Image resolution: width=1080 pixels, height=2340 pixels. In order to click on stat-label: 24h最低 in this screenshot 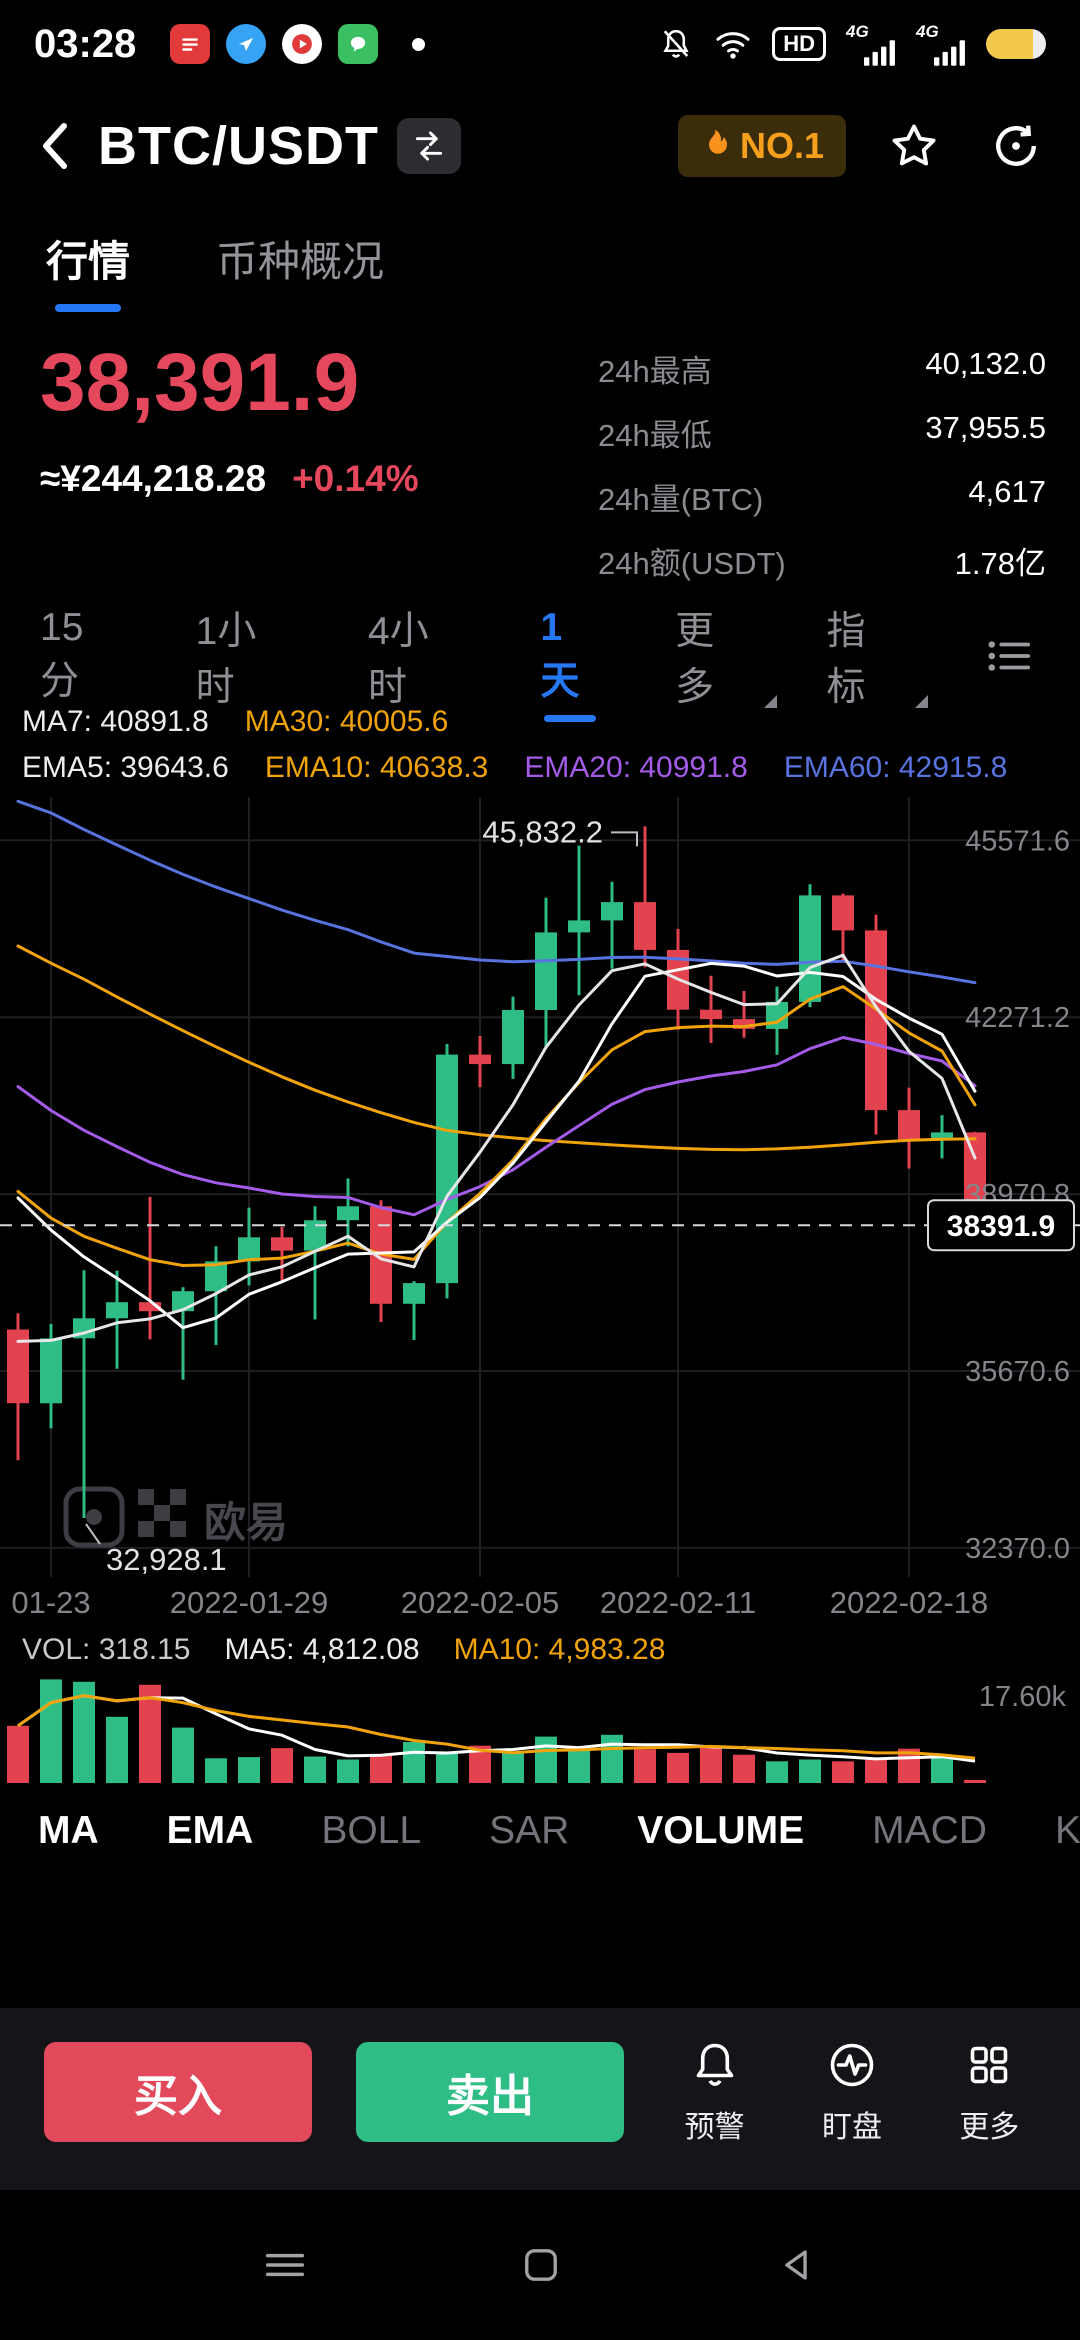, I will do `click(655, 435)`.